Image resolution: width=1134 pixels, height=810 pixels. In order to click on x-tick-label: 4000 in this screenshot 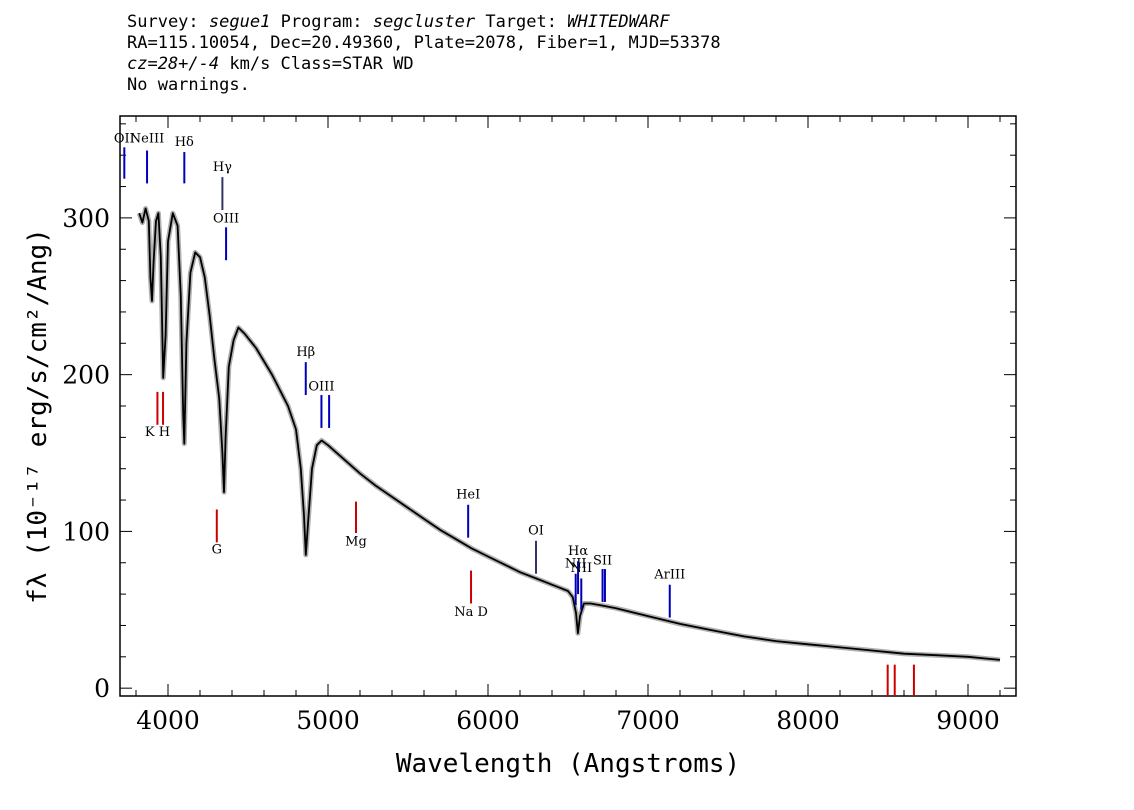, I will do `click(168, 720)`.